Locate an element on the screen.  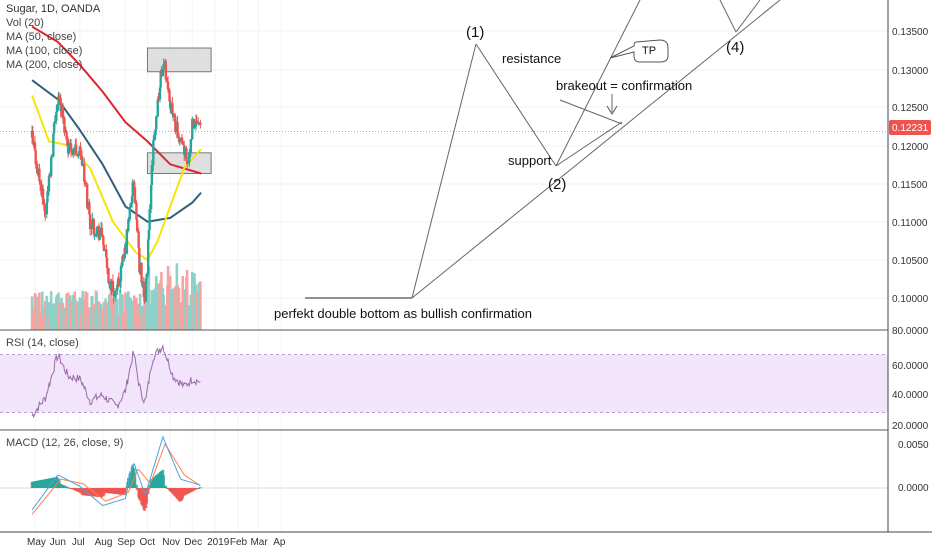
channel-lower-line is located at coordinates (589, 144).